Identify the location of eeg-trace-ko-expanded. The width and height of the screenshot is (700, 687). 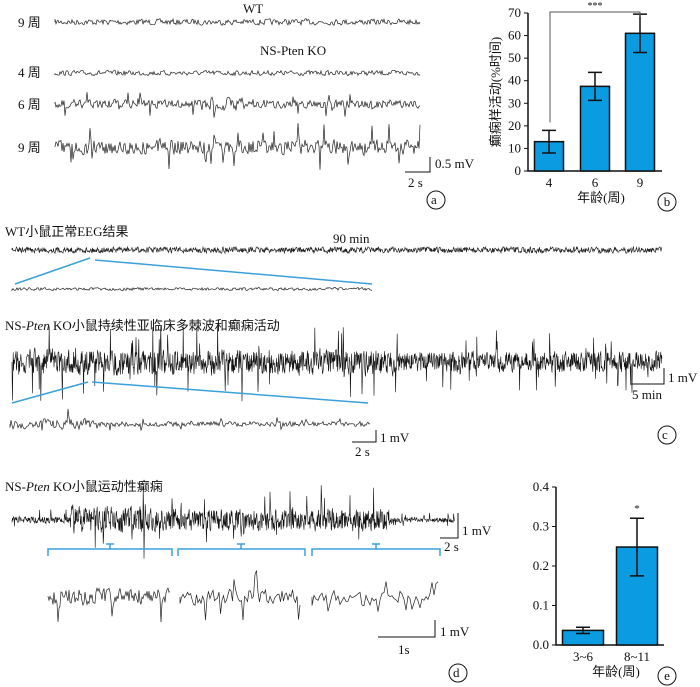
(190, 420).